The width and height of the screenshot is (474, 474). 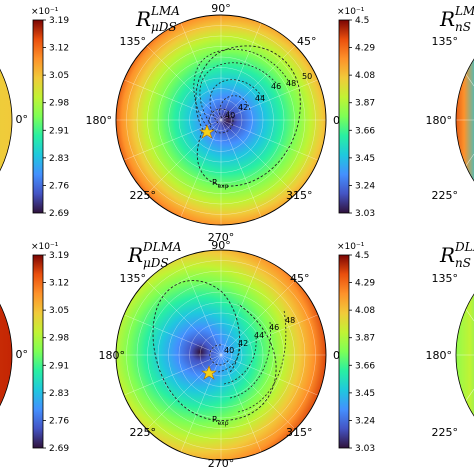 What do you see at coordinates (356, 348) in the screenshot?
I see `colorbar-center-bottom: 3.03 3.24 3.45 3.66 3.87 4.08 4.29 4.5×10⁻¹` at bounding box center [356, 348].